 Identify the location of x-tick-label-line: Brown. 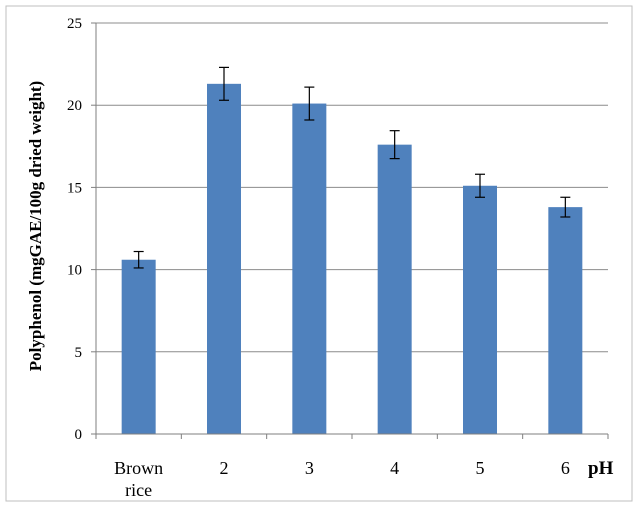
(138, 468).